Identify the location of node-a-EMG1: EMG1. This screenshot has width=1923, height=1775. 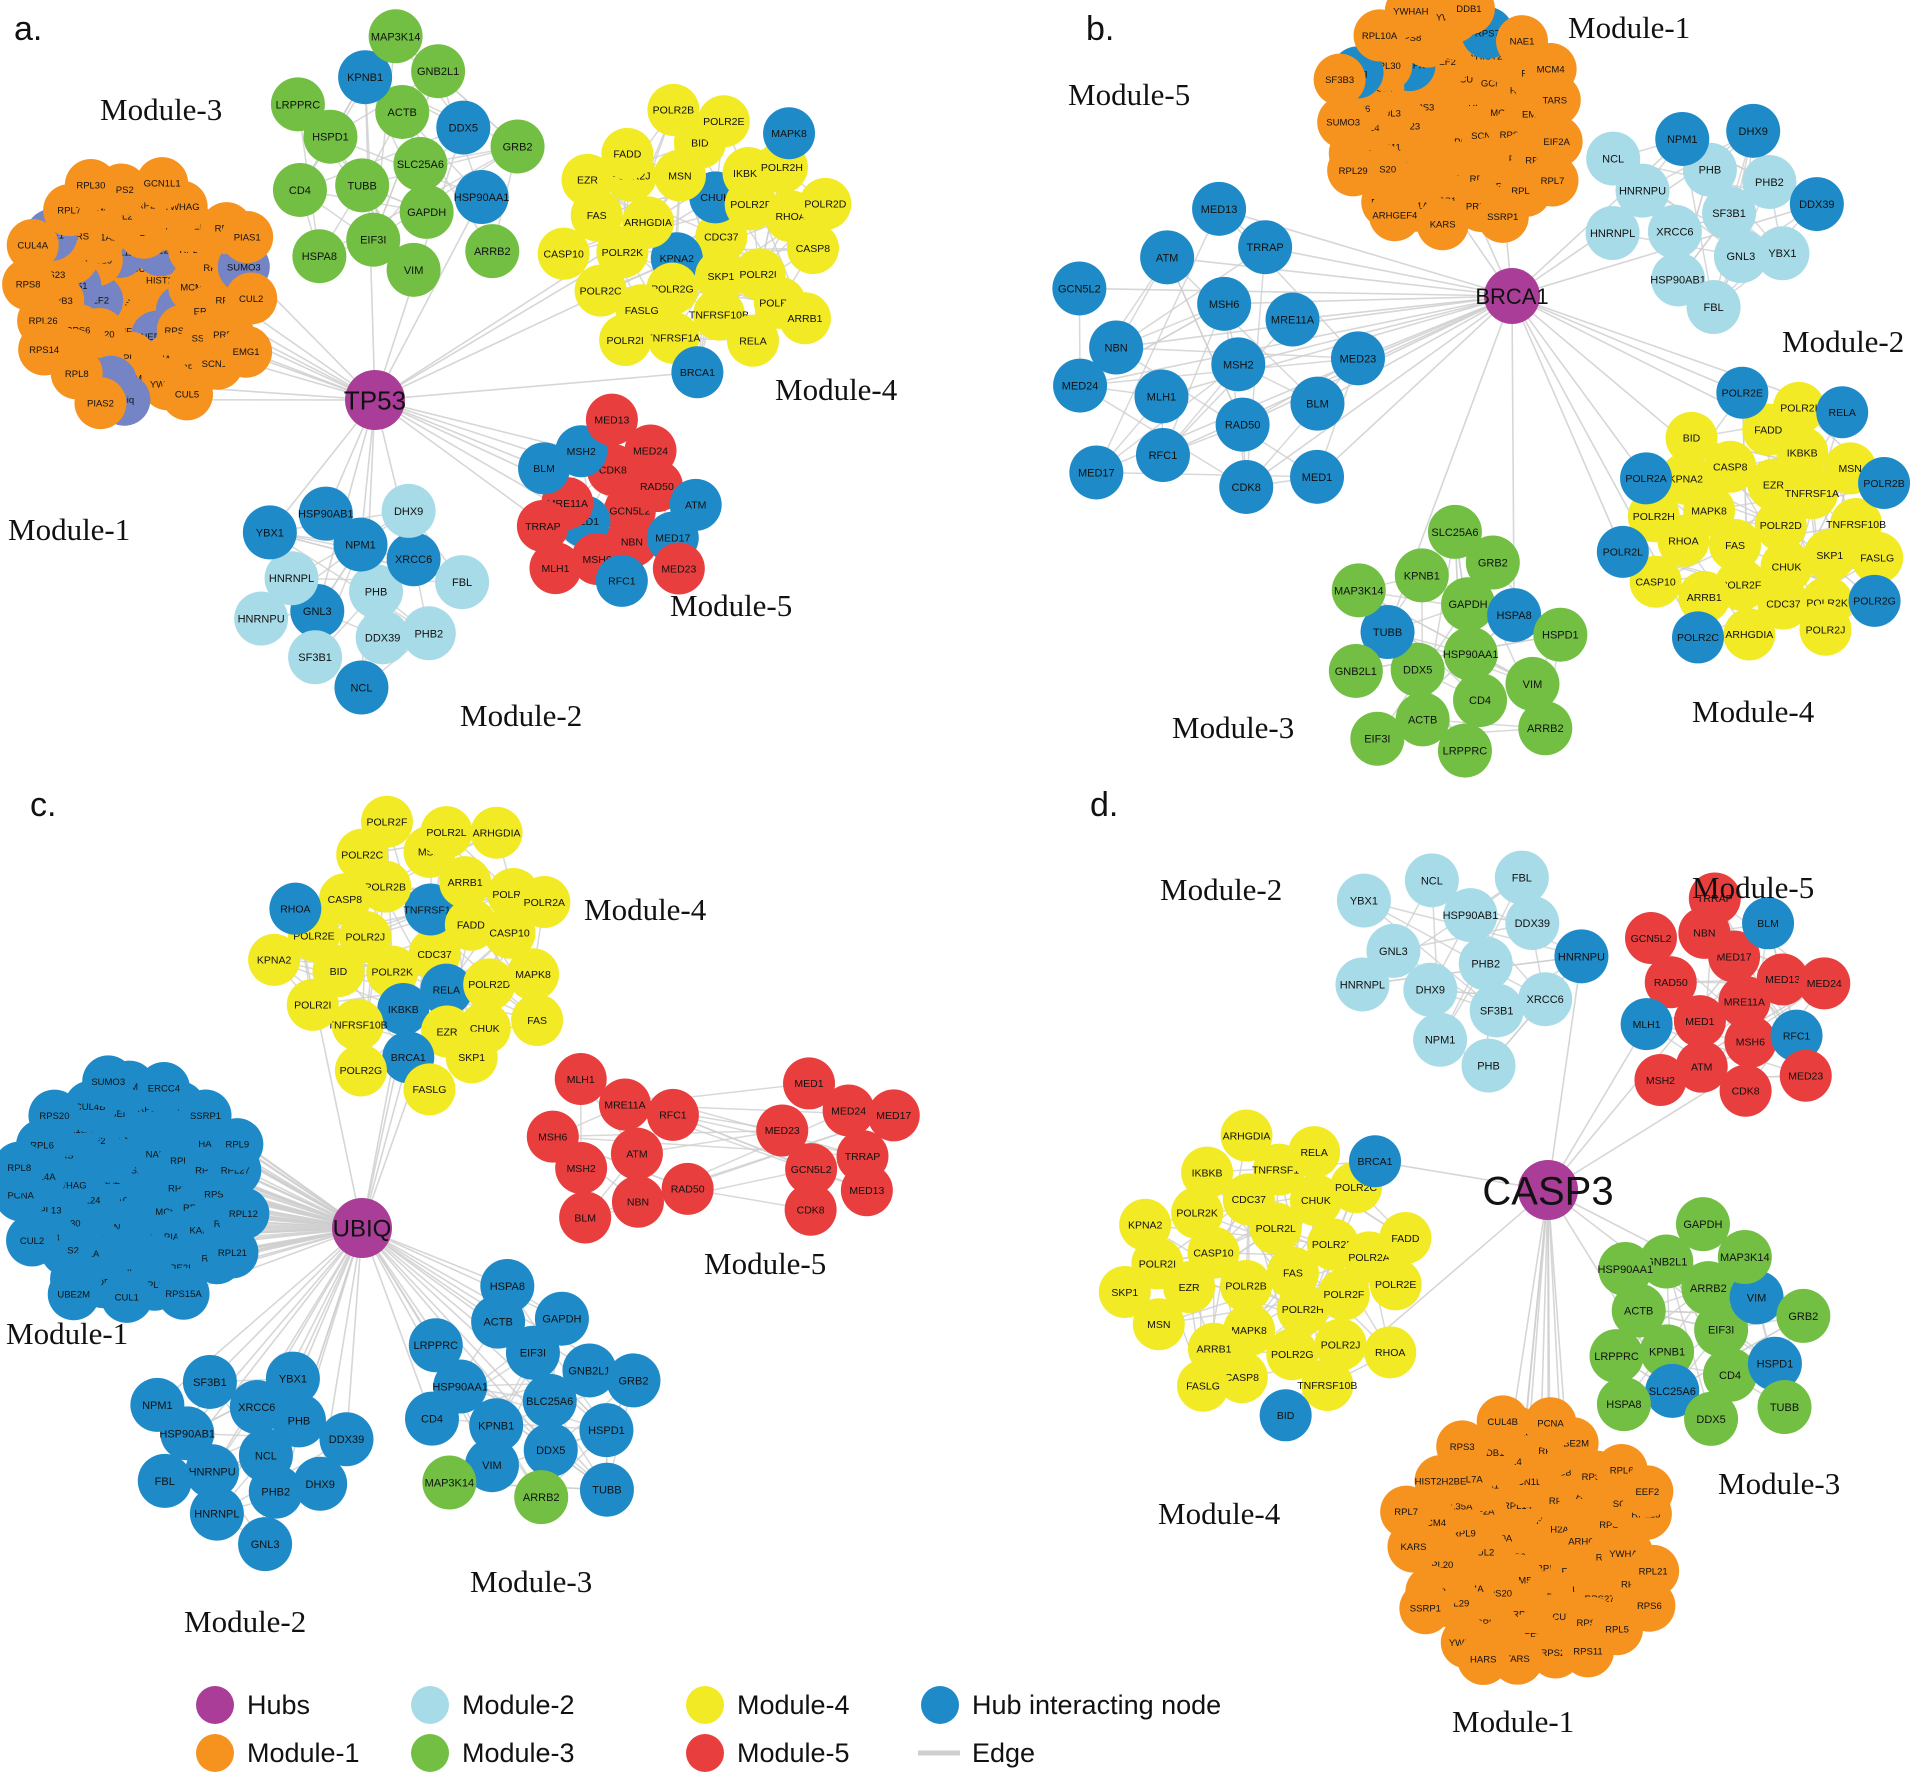
(246, 351).